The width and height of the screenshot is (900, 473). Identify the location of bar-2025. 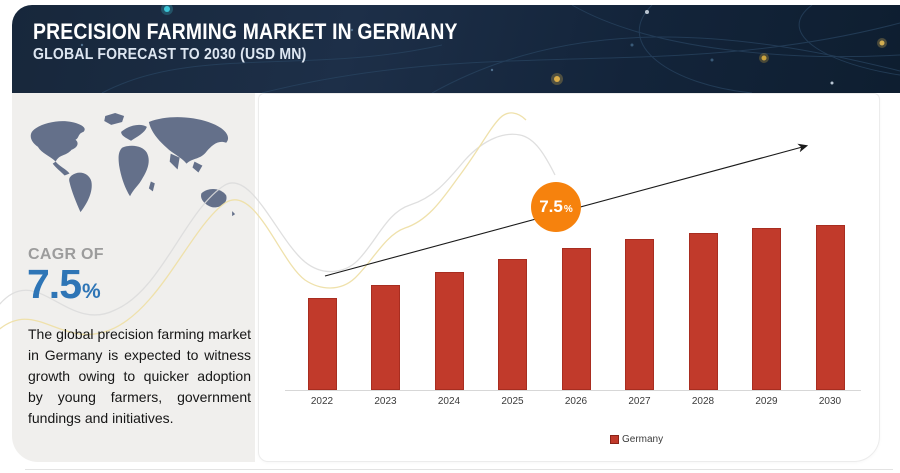
(512, 324).